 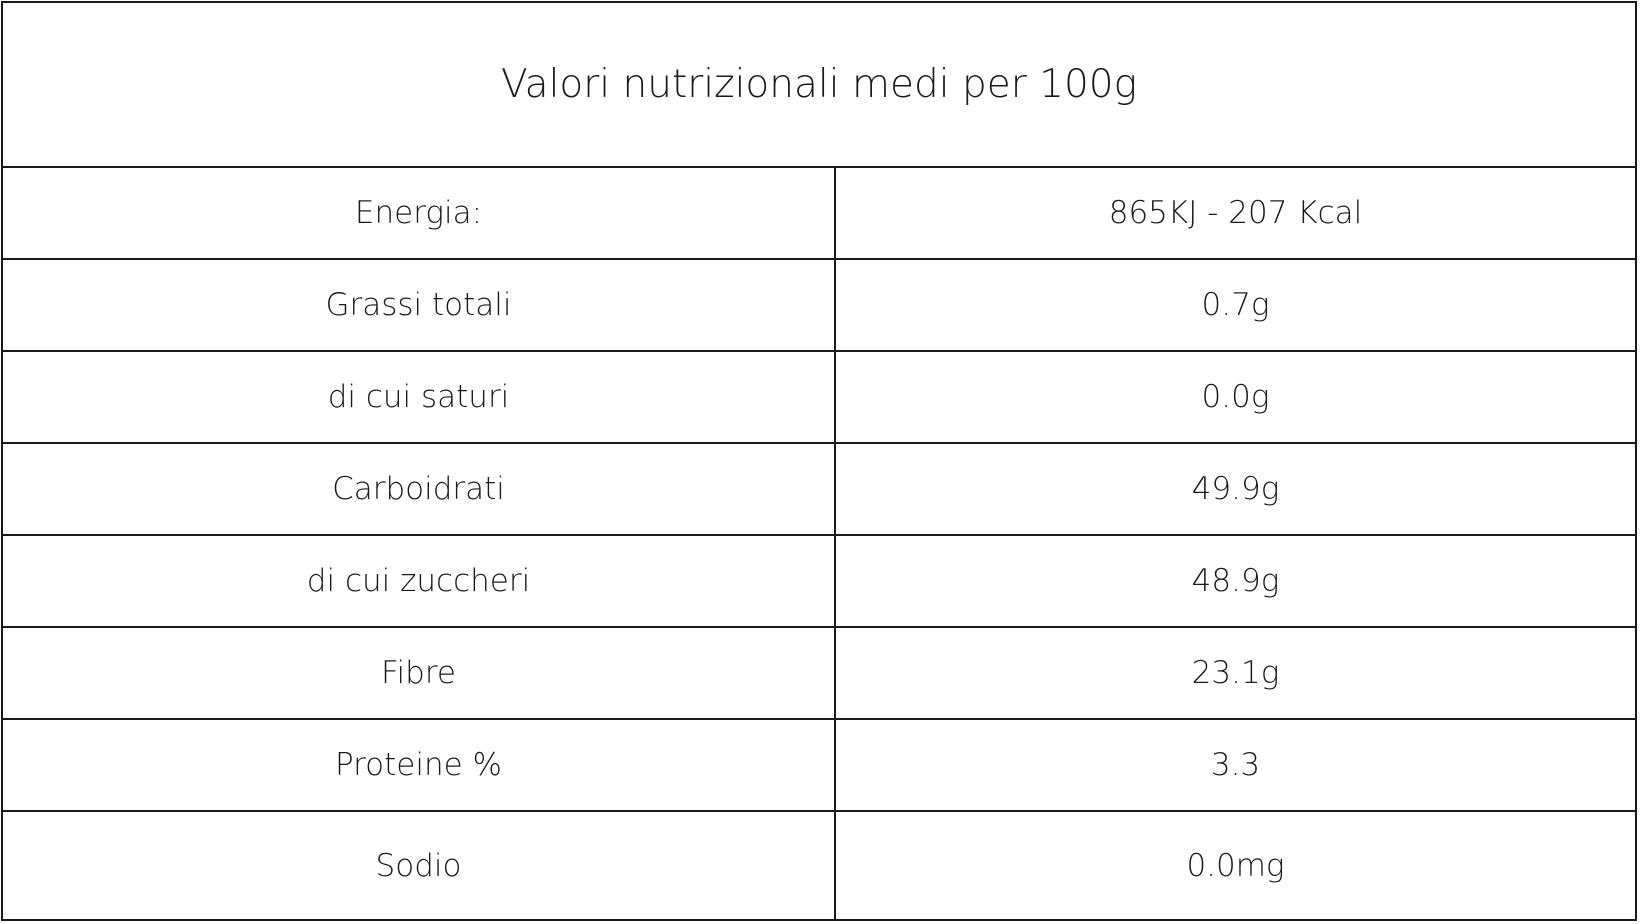 What do you see at coordinates (419, 304) in the screenshot?
I see `nutrient-label: Grassi totali` at bounding box center [419, 304].